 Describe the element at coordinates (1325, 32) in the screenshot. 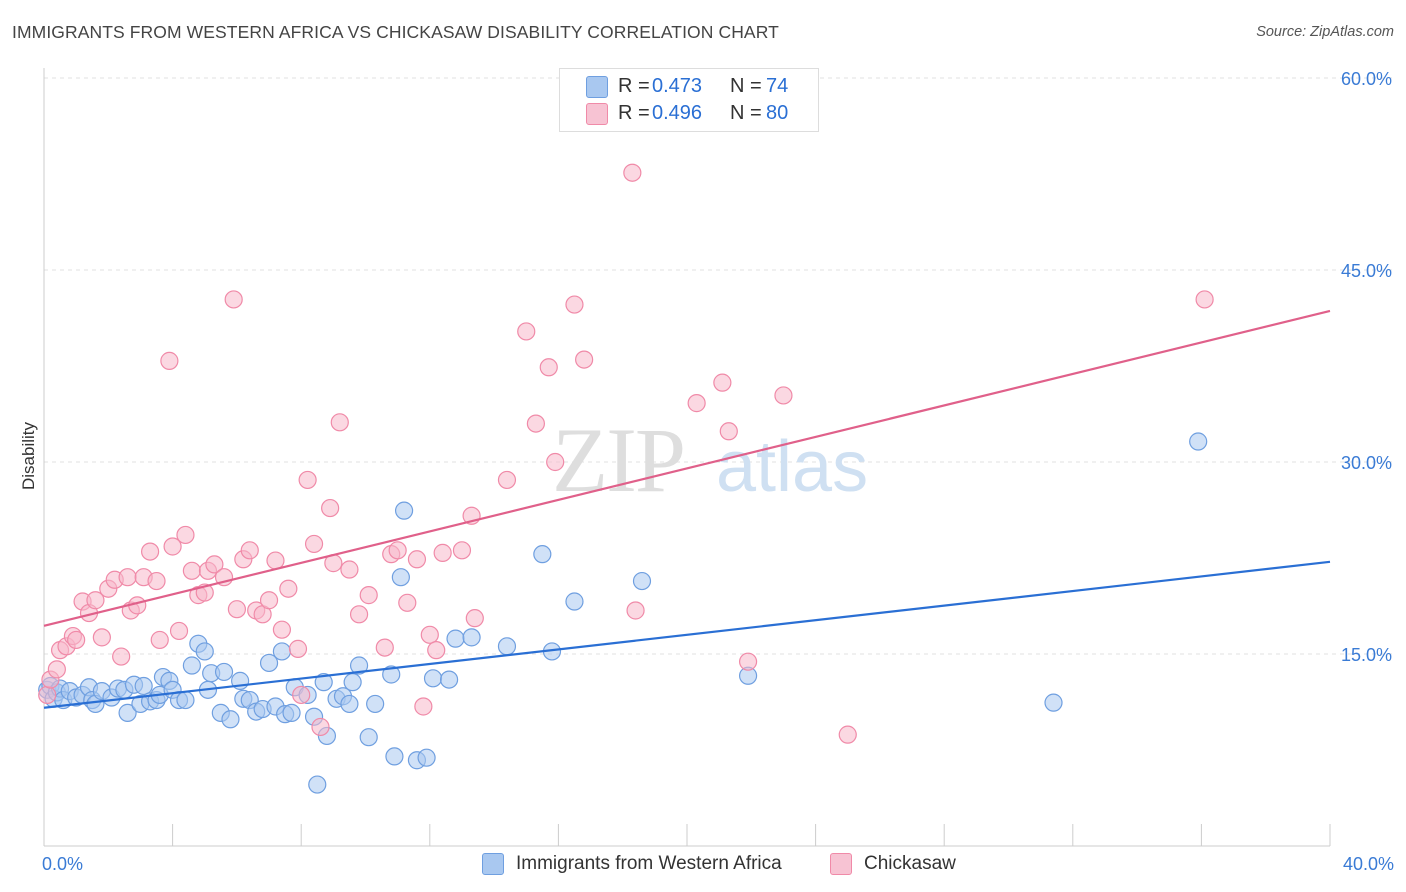

I see `chart-source: Source: ZipAtlas.com` at that location.